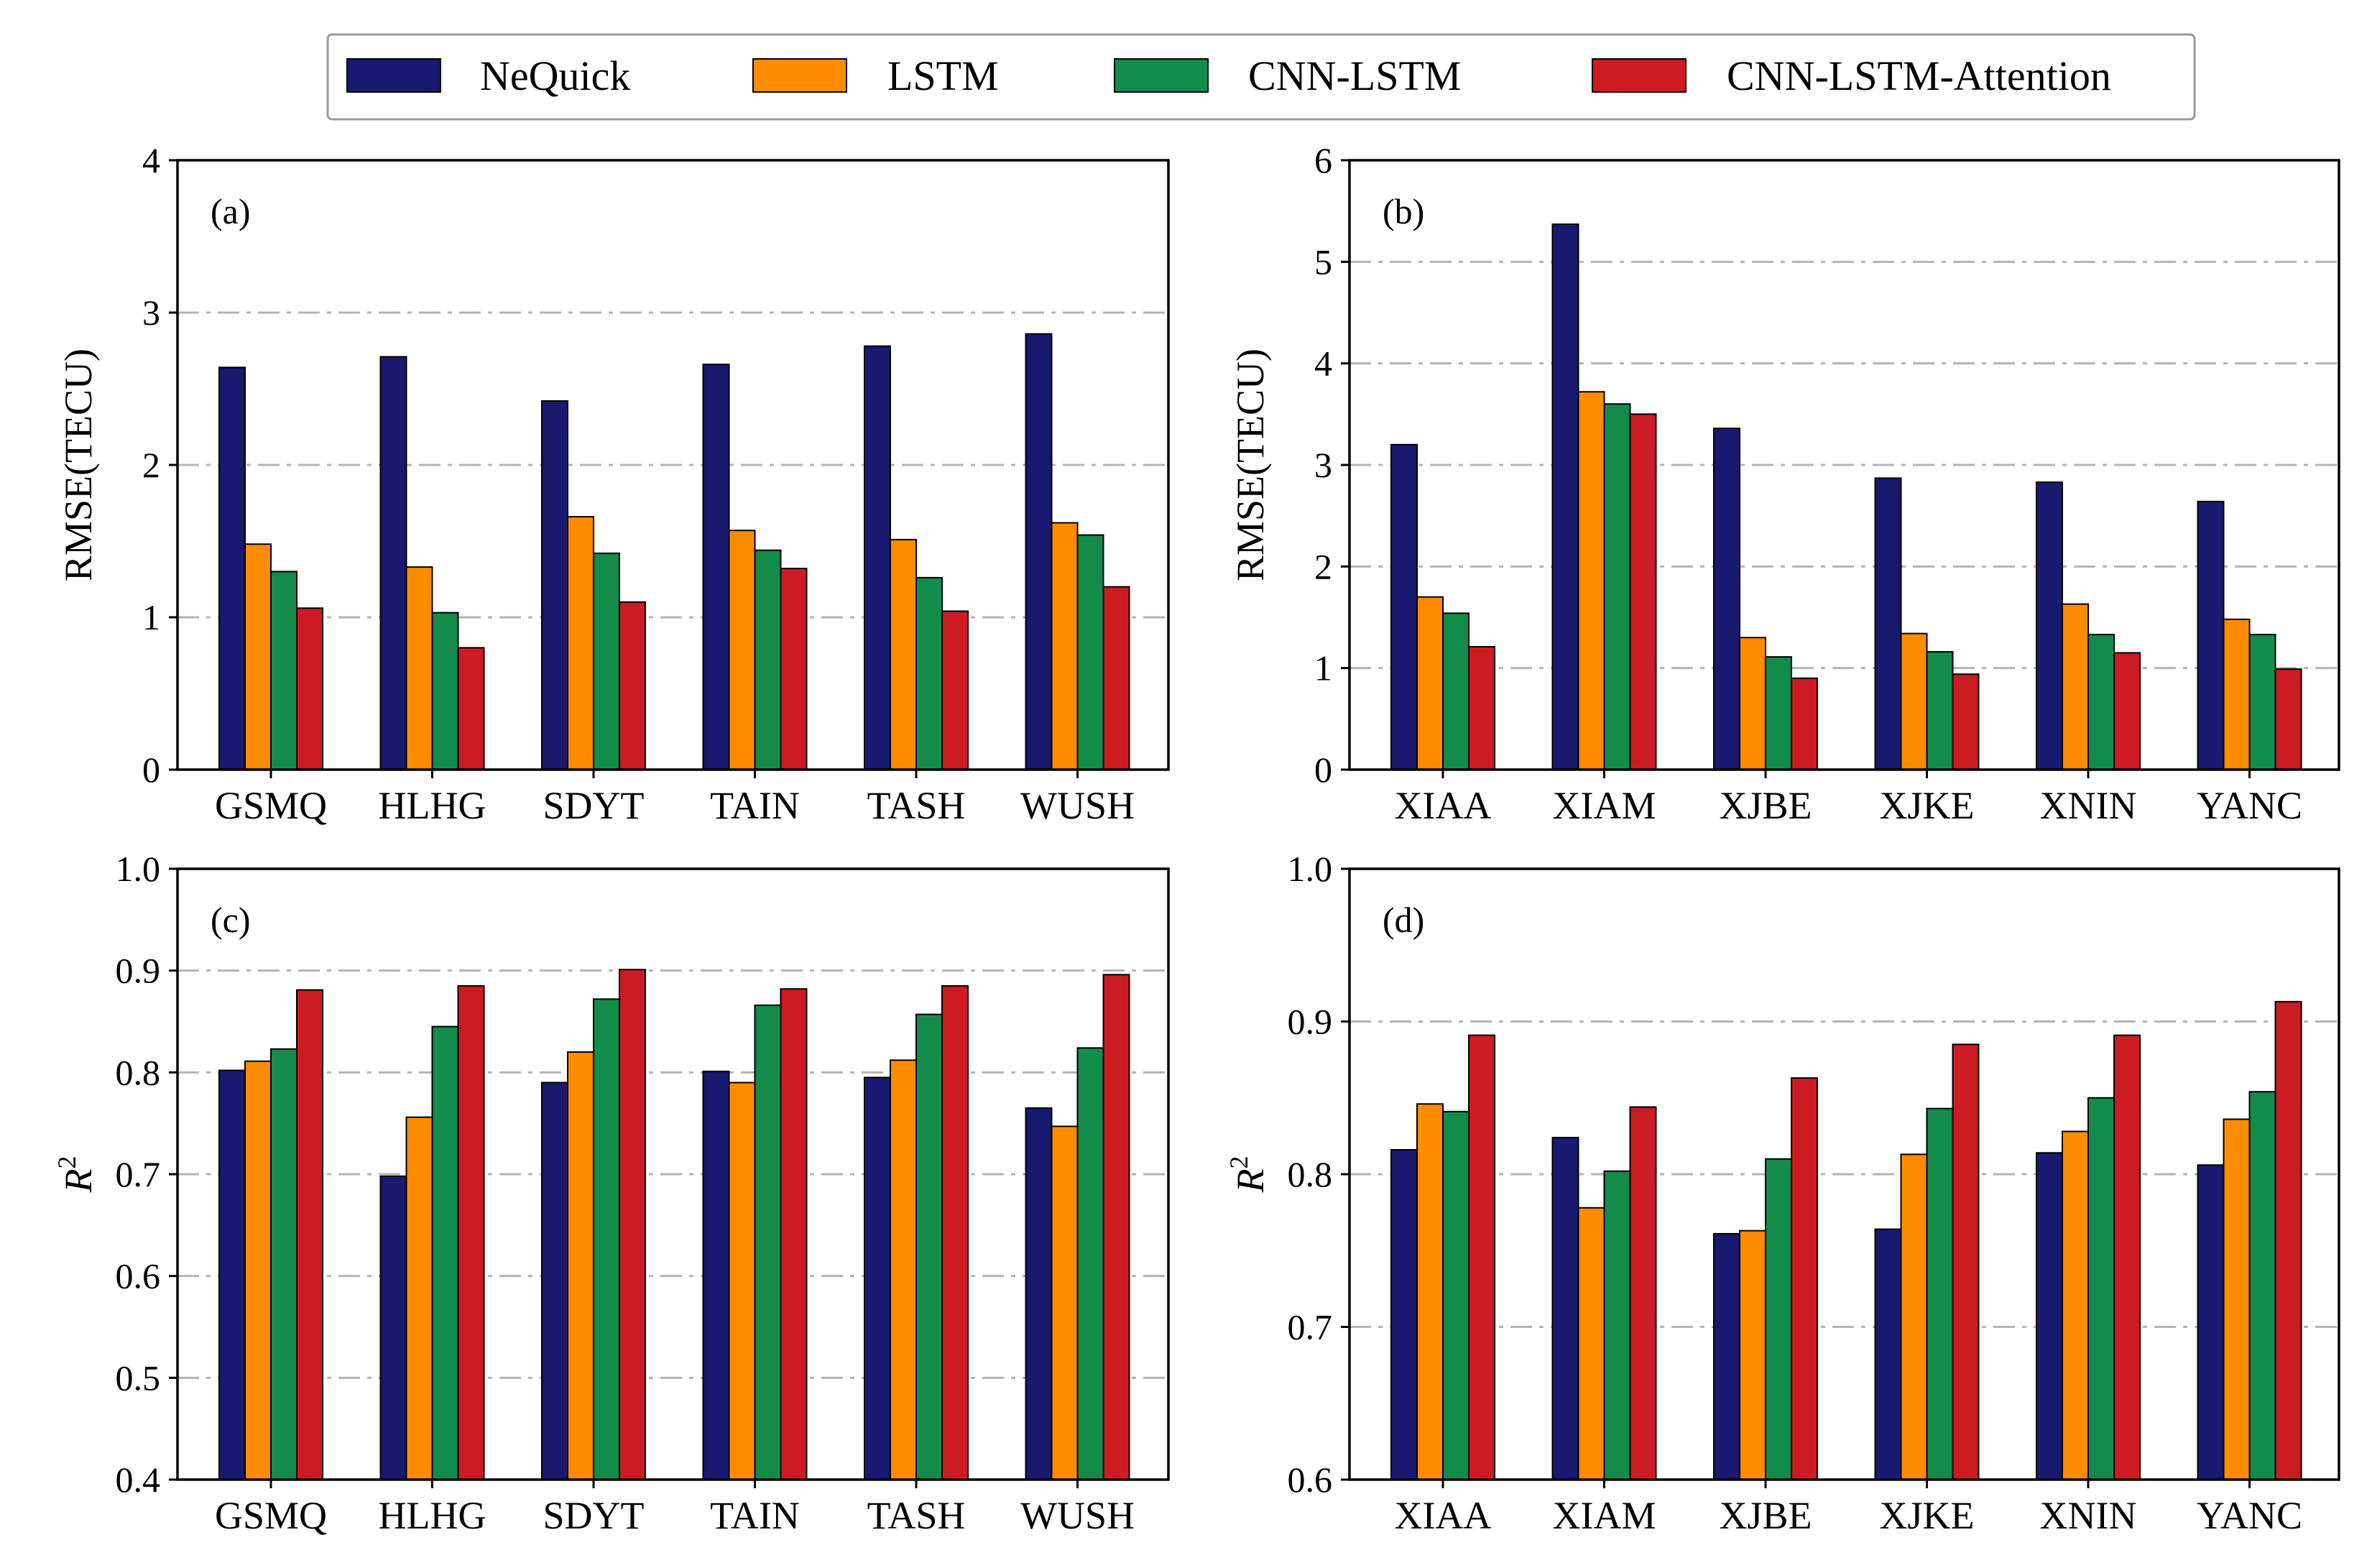 The height and width of the screenshot is (1568, 2367). I want to click on legend: NeQuick LSTM CNN-LSTM CNN-LSTM-Attention, so click(1261, 77).